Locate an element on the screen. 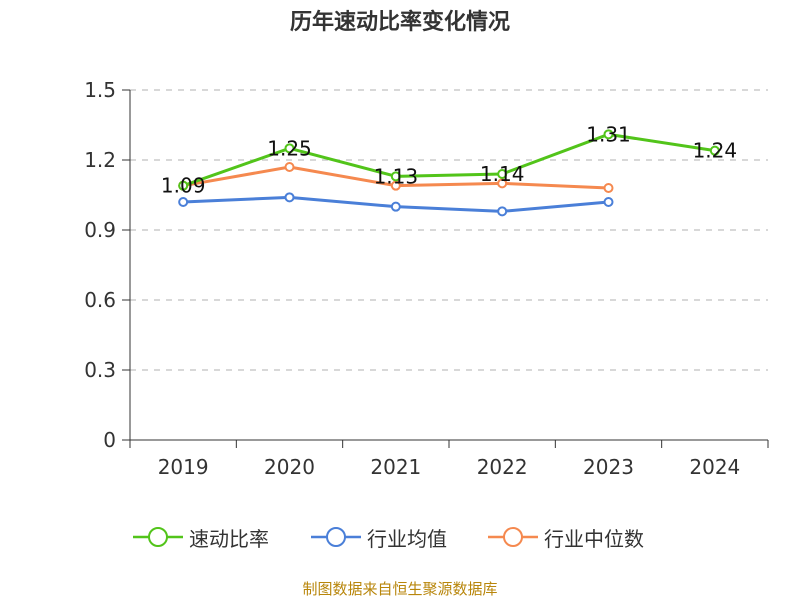 The width and height of the screenshot is (800, 600). y-tick-label: 1.5 is located at coordinates (100, 90).